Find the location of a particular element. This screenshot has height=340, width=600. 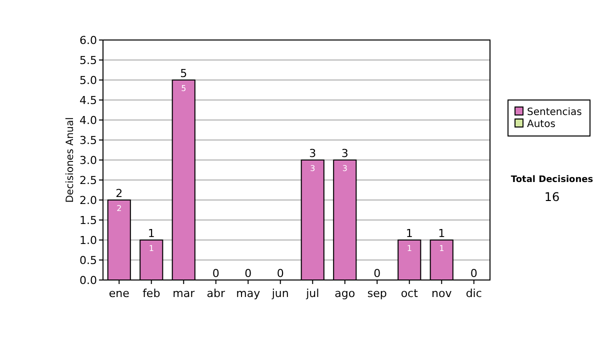

y-tick-label: 1.5 is located at coordinates (88, 220).